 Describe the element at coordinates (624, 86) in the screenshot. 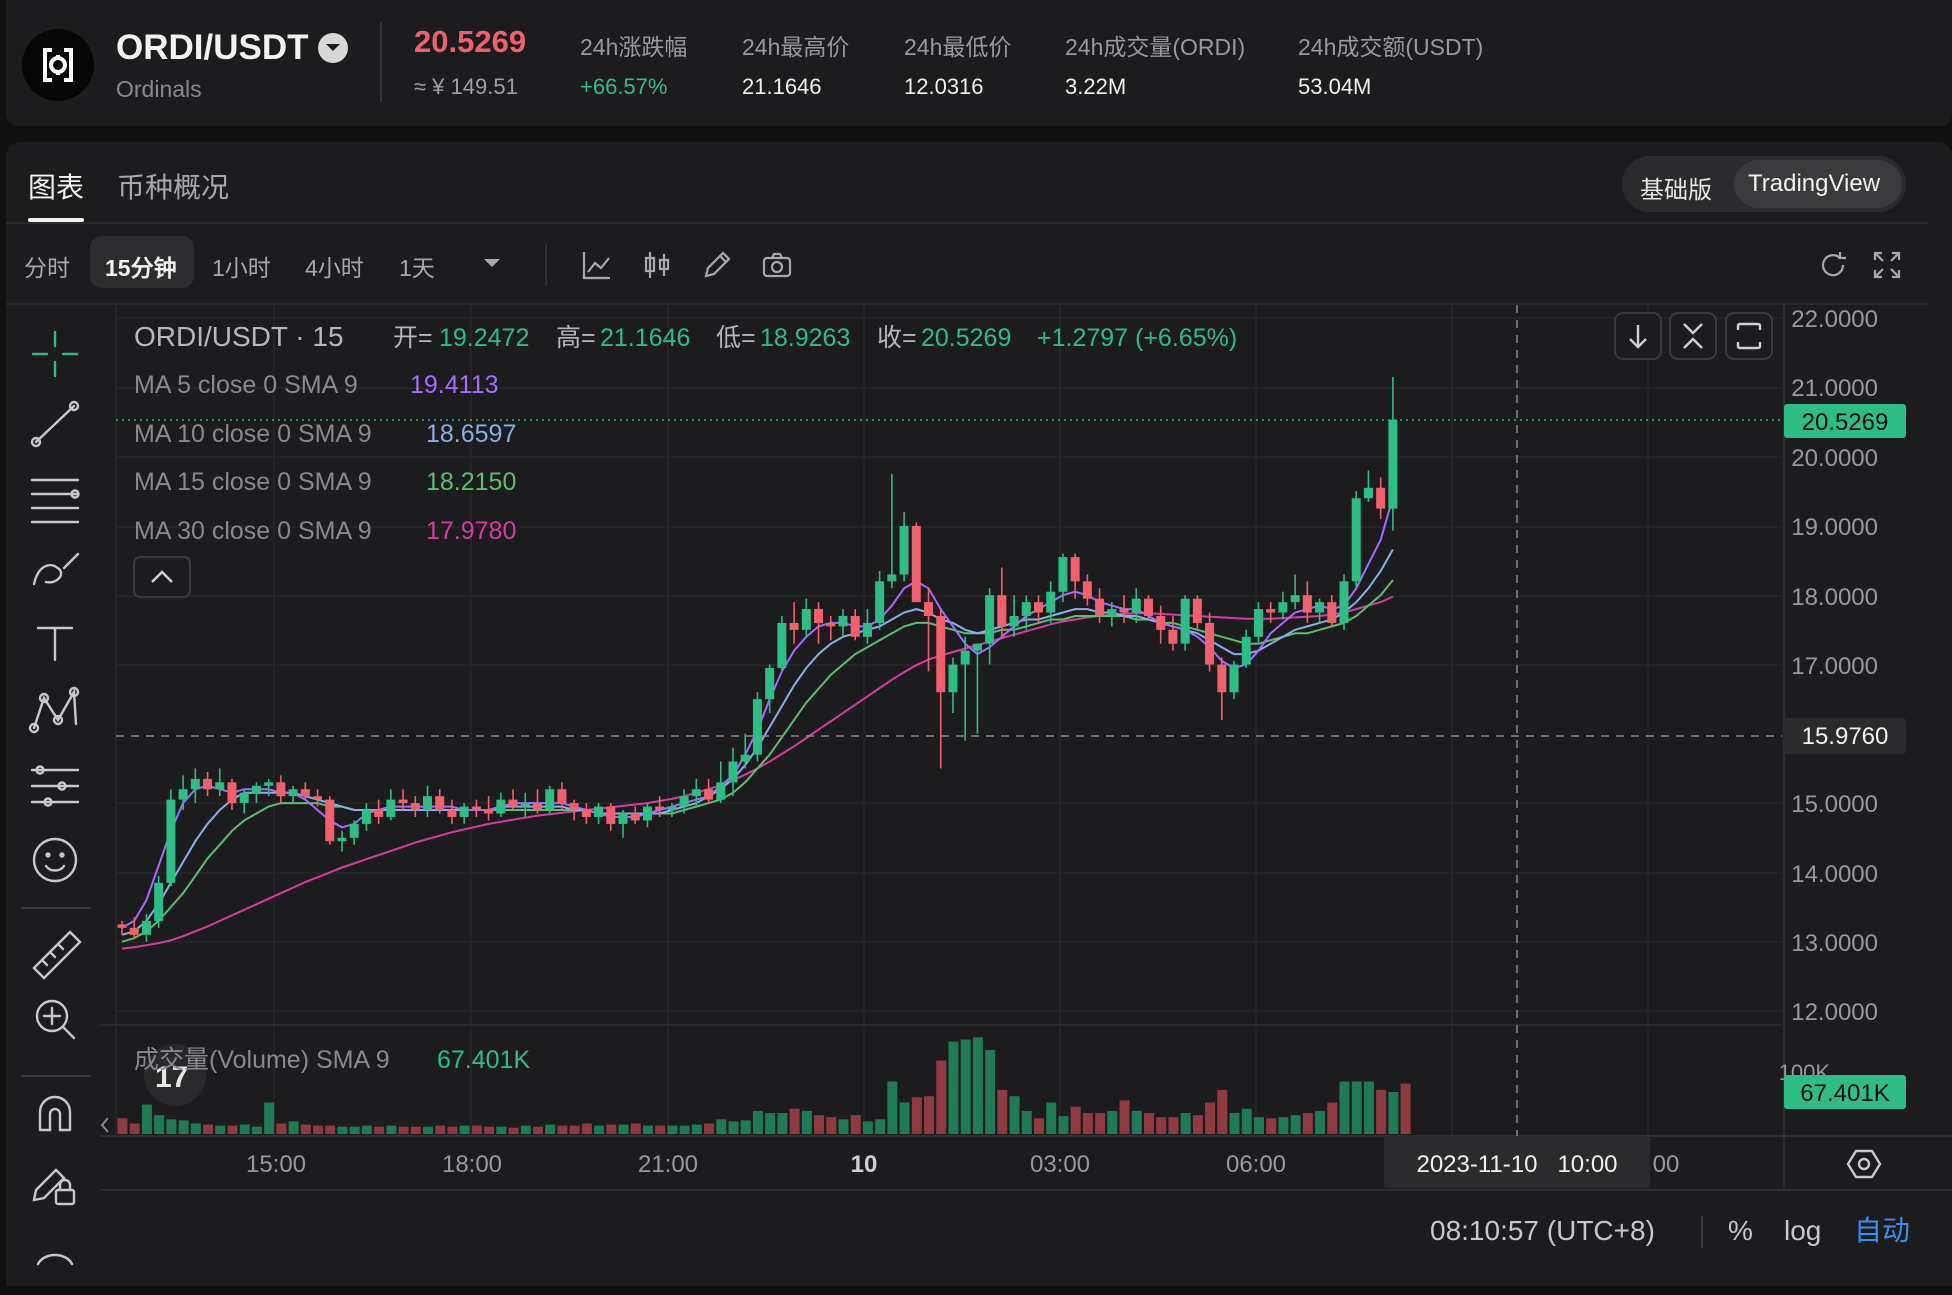

I see `stat-value-change: +66.57%` at that location.